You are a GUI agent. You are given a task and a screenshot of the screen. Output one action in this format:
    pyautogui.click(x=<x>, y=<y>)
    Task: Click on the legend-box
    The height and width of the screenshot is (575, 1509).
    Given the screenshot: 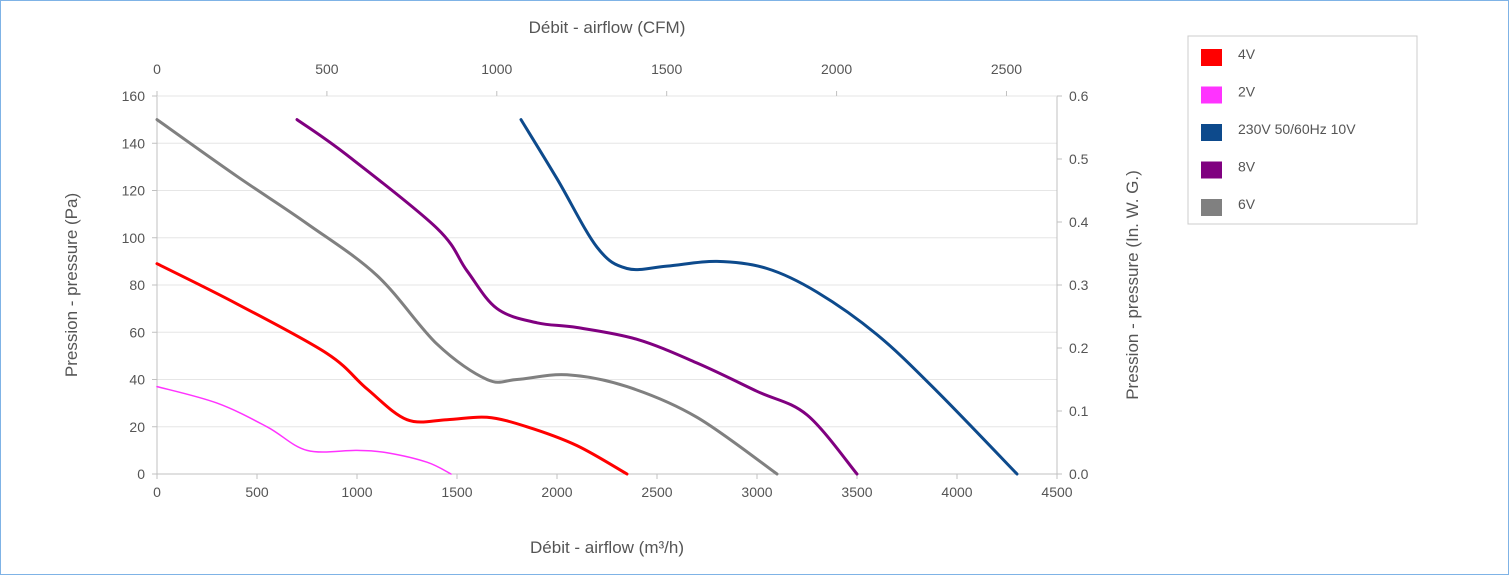 What is the action you would take?
    pyautogui.click(x=1302, y=130)
    